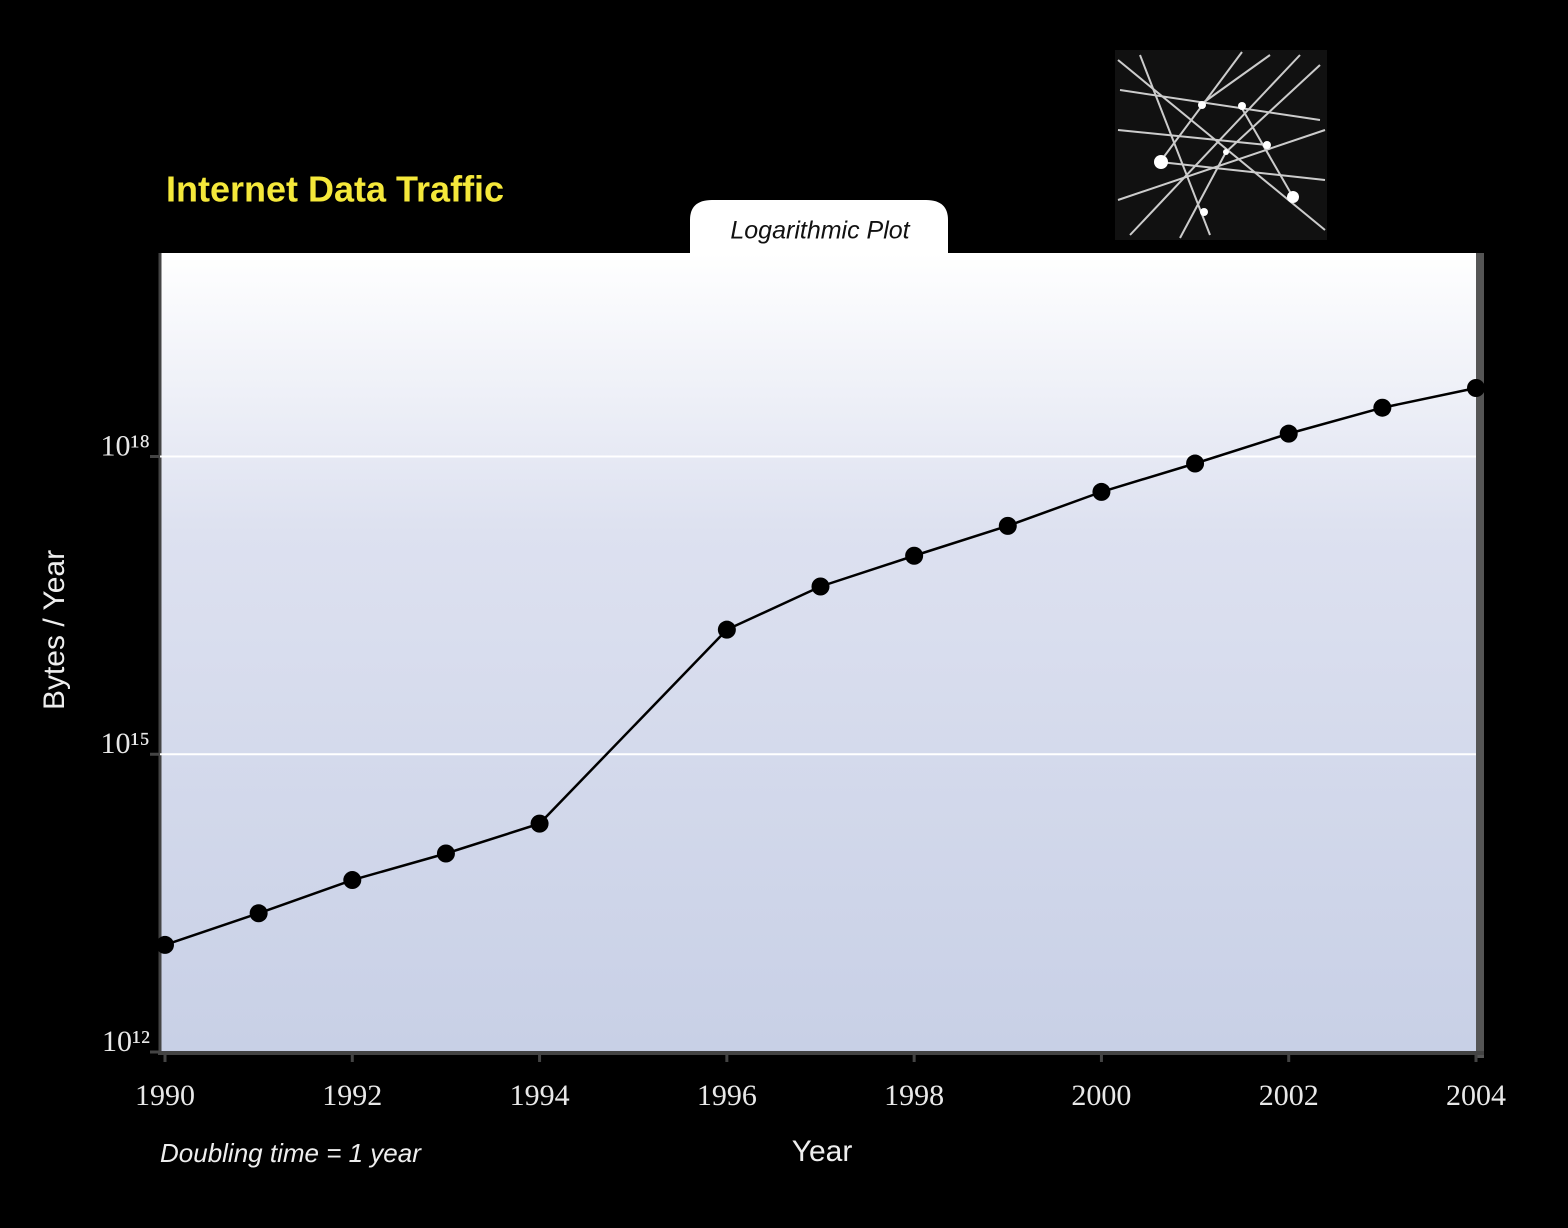  I want to click on chart-title: Internet Data Traffic, so click(335, 189).